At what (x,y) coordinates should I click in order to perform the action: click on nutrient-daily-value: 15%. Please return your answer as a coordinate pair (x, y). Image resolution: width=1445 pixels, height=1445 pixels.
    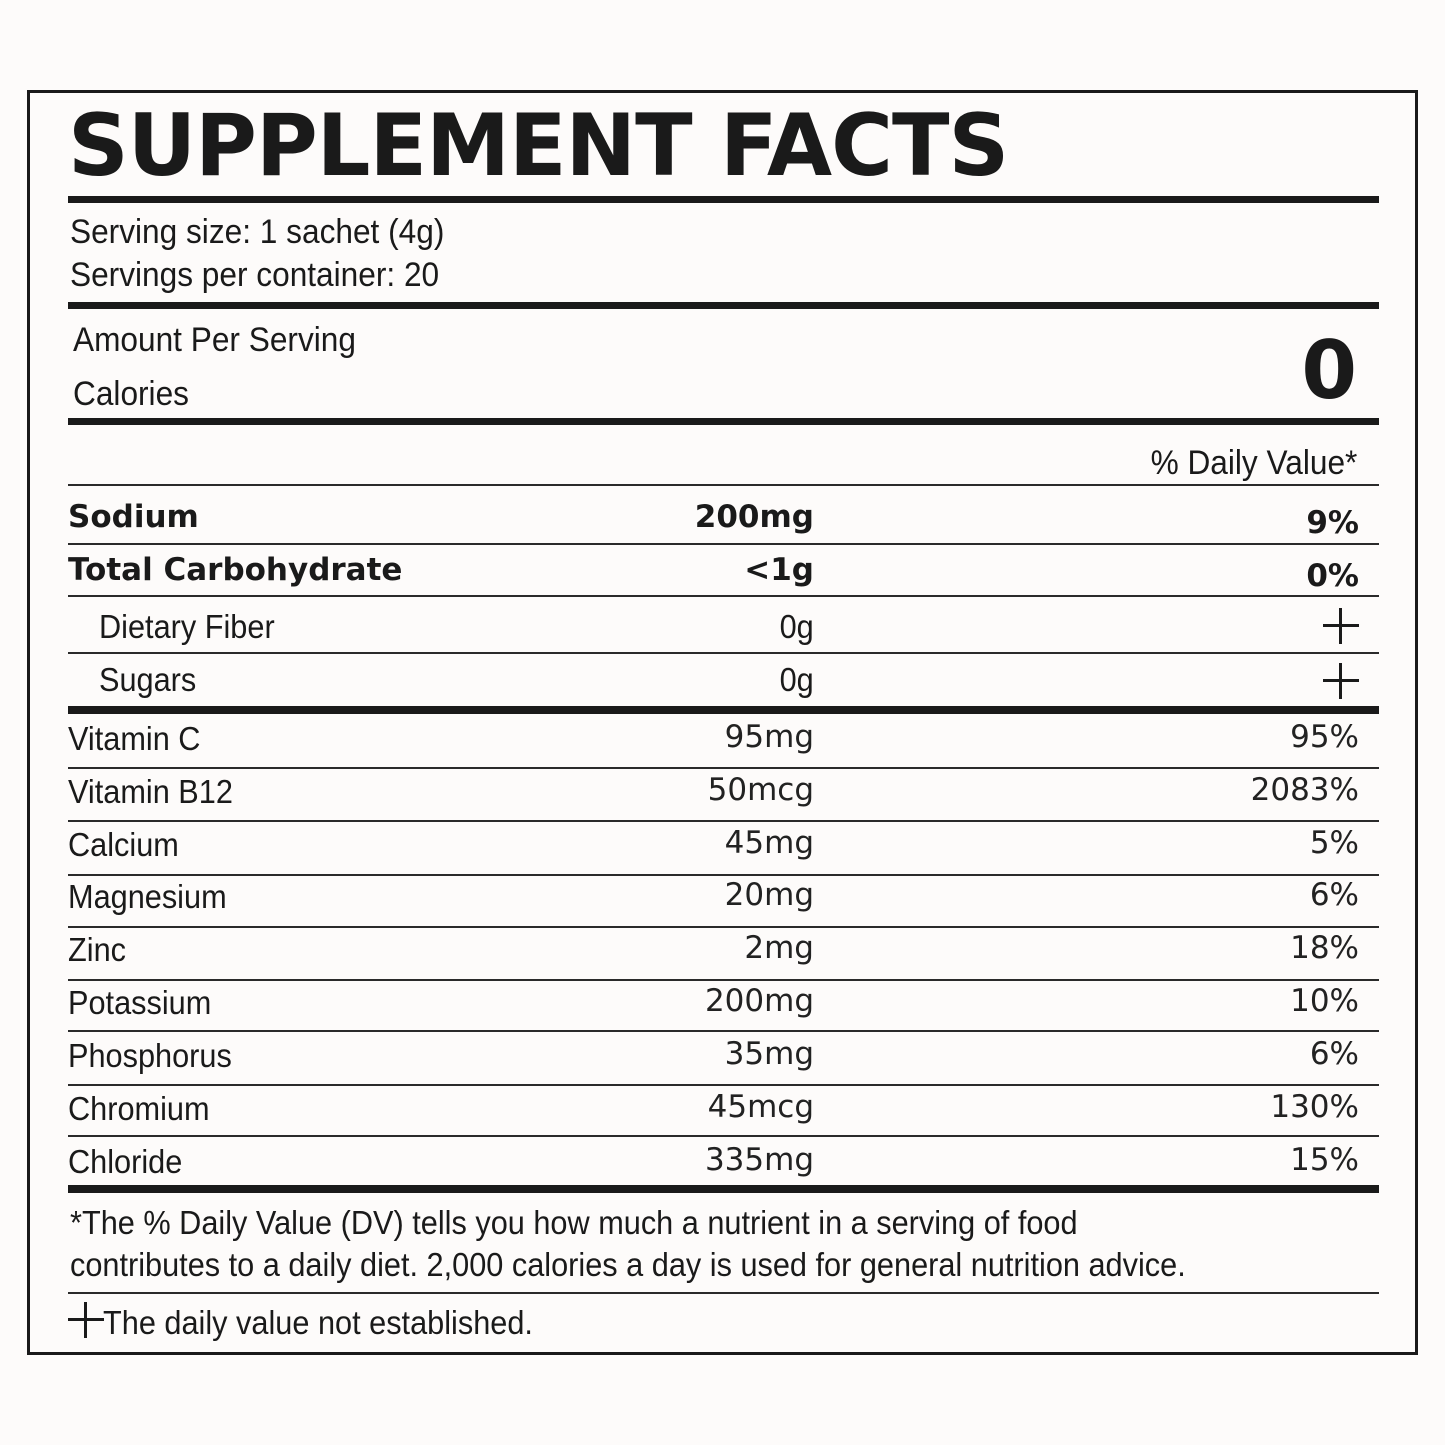
    Looking at the image, I should click on (1324, 1160).